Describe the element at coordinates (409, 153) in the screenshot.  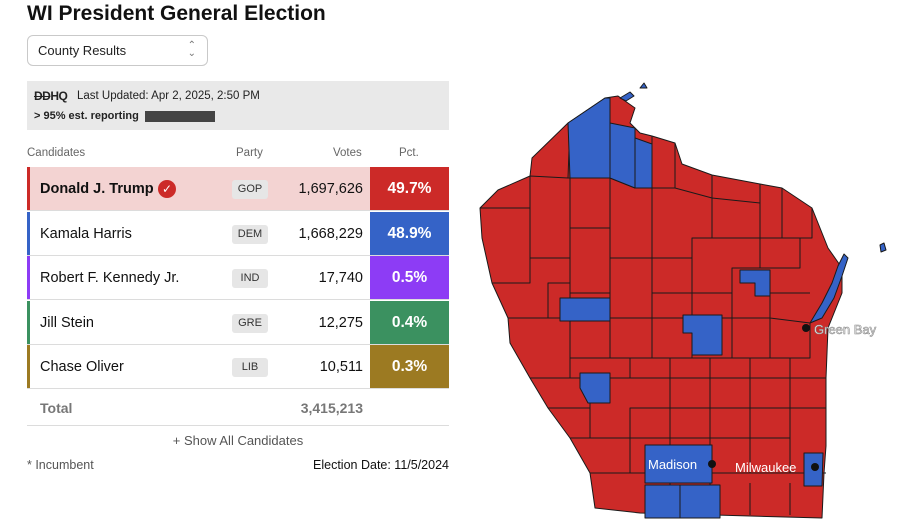
I see `header-pct: Pct.` at that location.